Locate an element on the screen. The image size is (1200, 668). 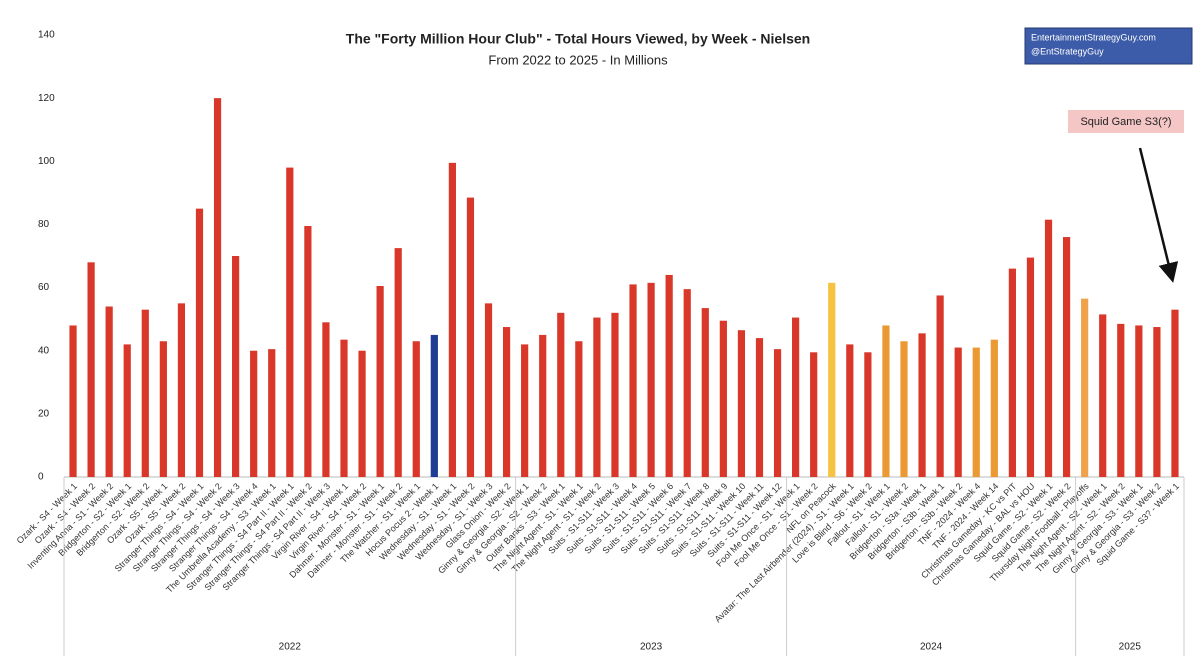
y-tick-label: 20 is located at coordinates (44, 413).